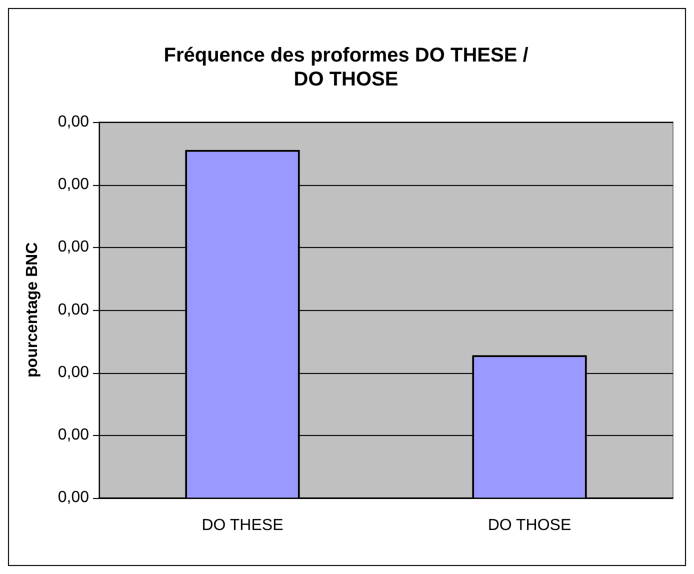 This screenshot has width=694, height=574. Describe the element at coordinates (243, 525) in the screenshot. I see `x-tick-label: DO THESE` at that location.